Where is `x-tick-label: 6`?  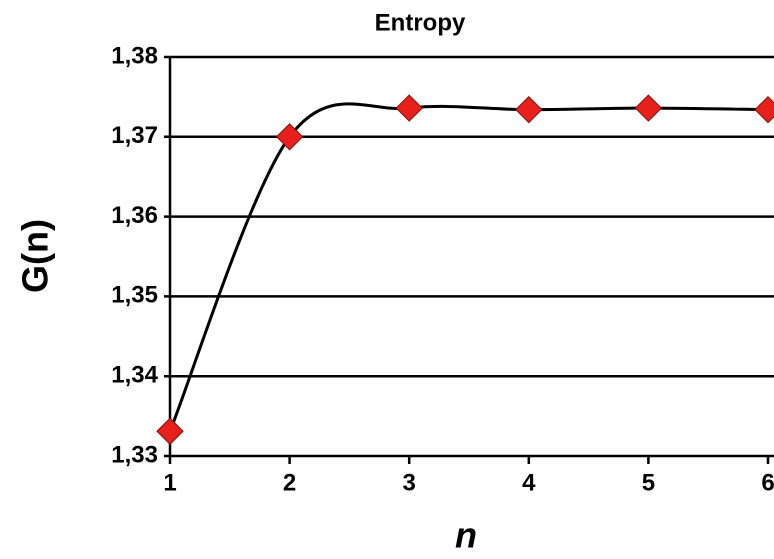 x-tick-label: 6 is located at coordinates (767, 482).